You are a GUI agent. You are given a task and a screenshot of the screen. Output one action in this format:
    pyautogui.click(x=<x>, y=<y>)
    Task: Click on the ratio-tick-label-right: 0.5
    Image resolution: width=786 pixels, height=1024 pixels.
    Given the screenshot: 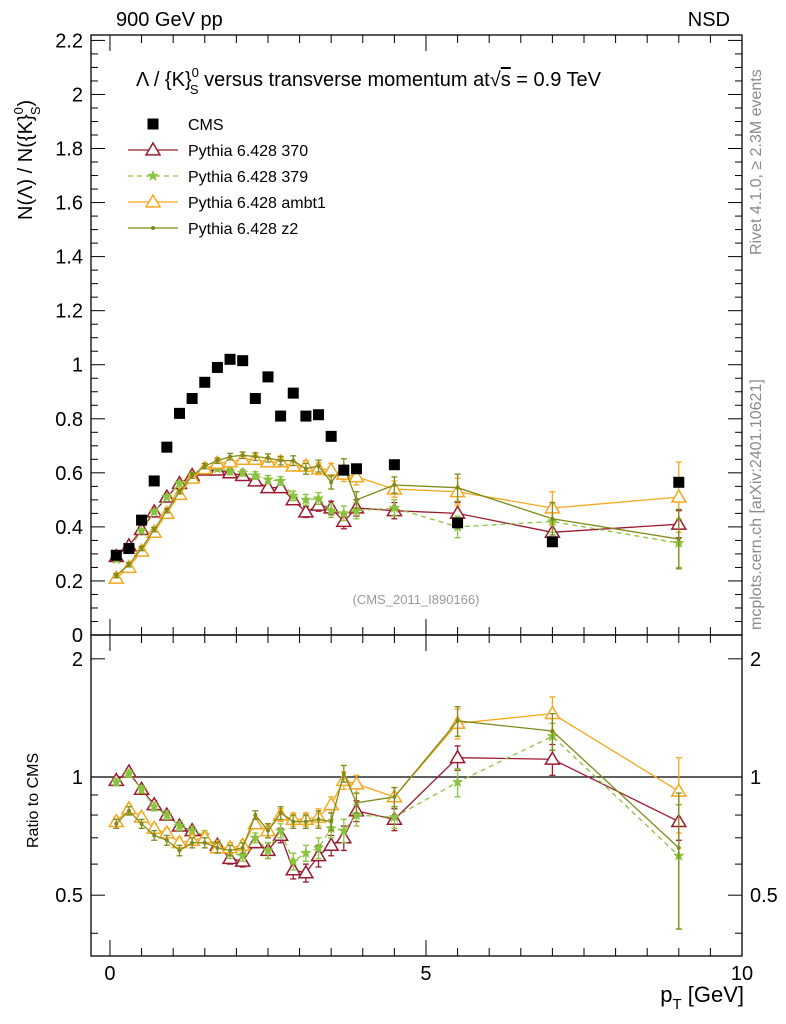 What is the action you would take?
    pyautogui.click(x=764, y=896)
    